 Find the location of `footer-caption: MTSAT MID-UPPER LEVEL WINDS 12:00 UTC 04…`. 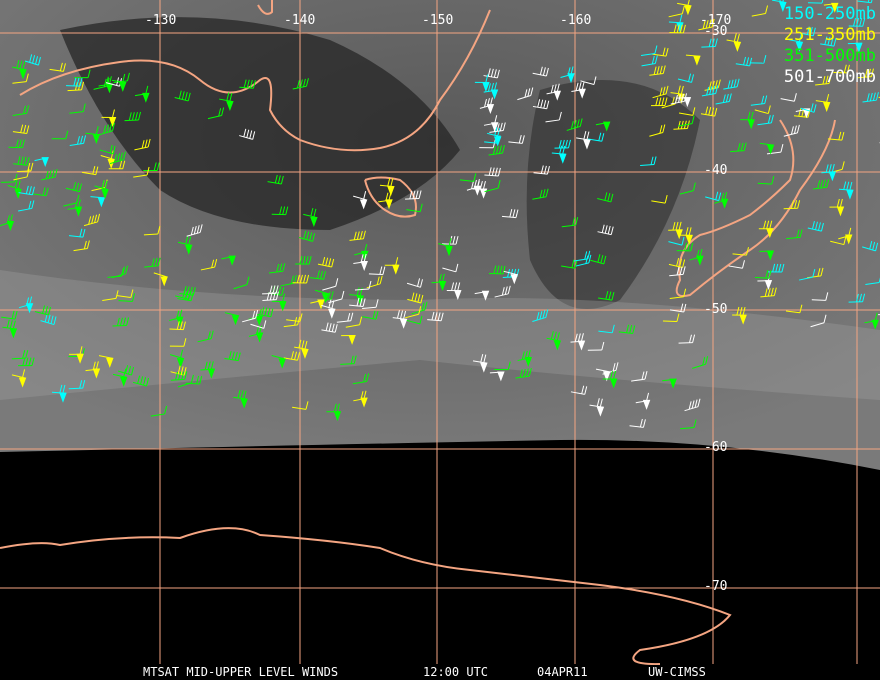

footer-caption: MTSAT MID-UPPER LEVEL WINDS 12:00 UTC 04… is located at coordinates (440, 672).